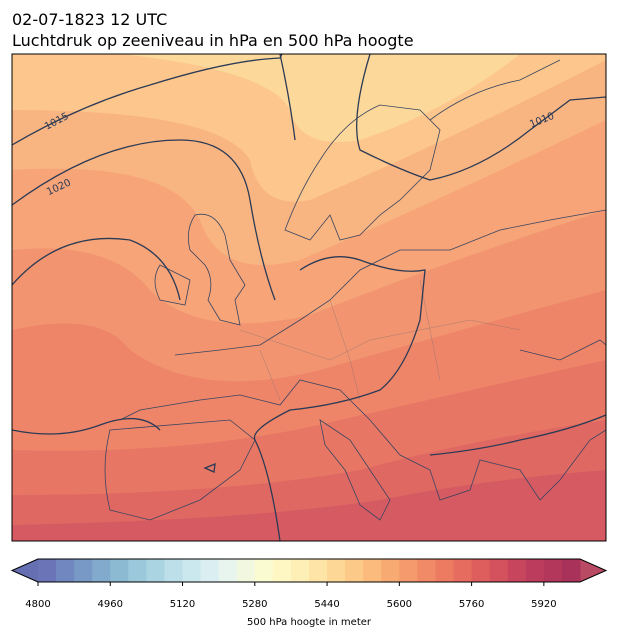 The width and height of the screenshot is (618, 639). Describe the element at coordinates (254, 604) in the screenshot. I see `colorbar-tick-label: 5280` at that location.